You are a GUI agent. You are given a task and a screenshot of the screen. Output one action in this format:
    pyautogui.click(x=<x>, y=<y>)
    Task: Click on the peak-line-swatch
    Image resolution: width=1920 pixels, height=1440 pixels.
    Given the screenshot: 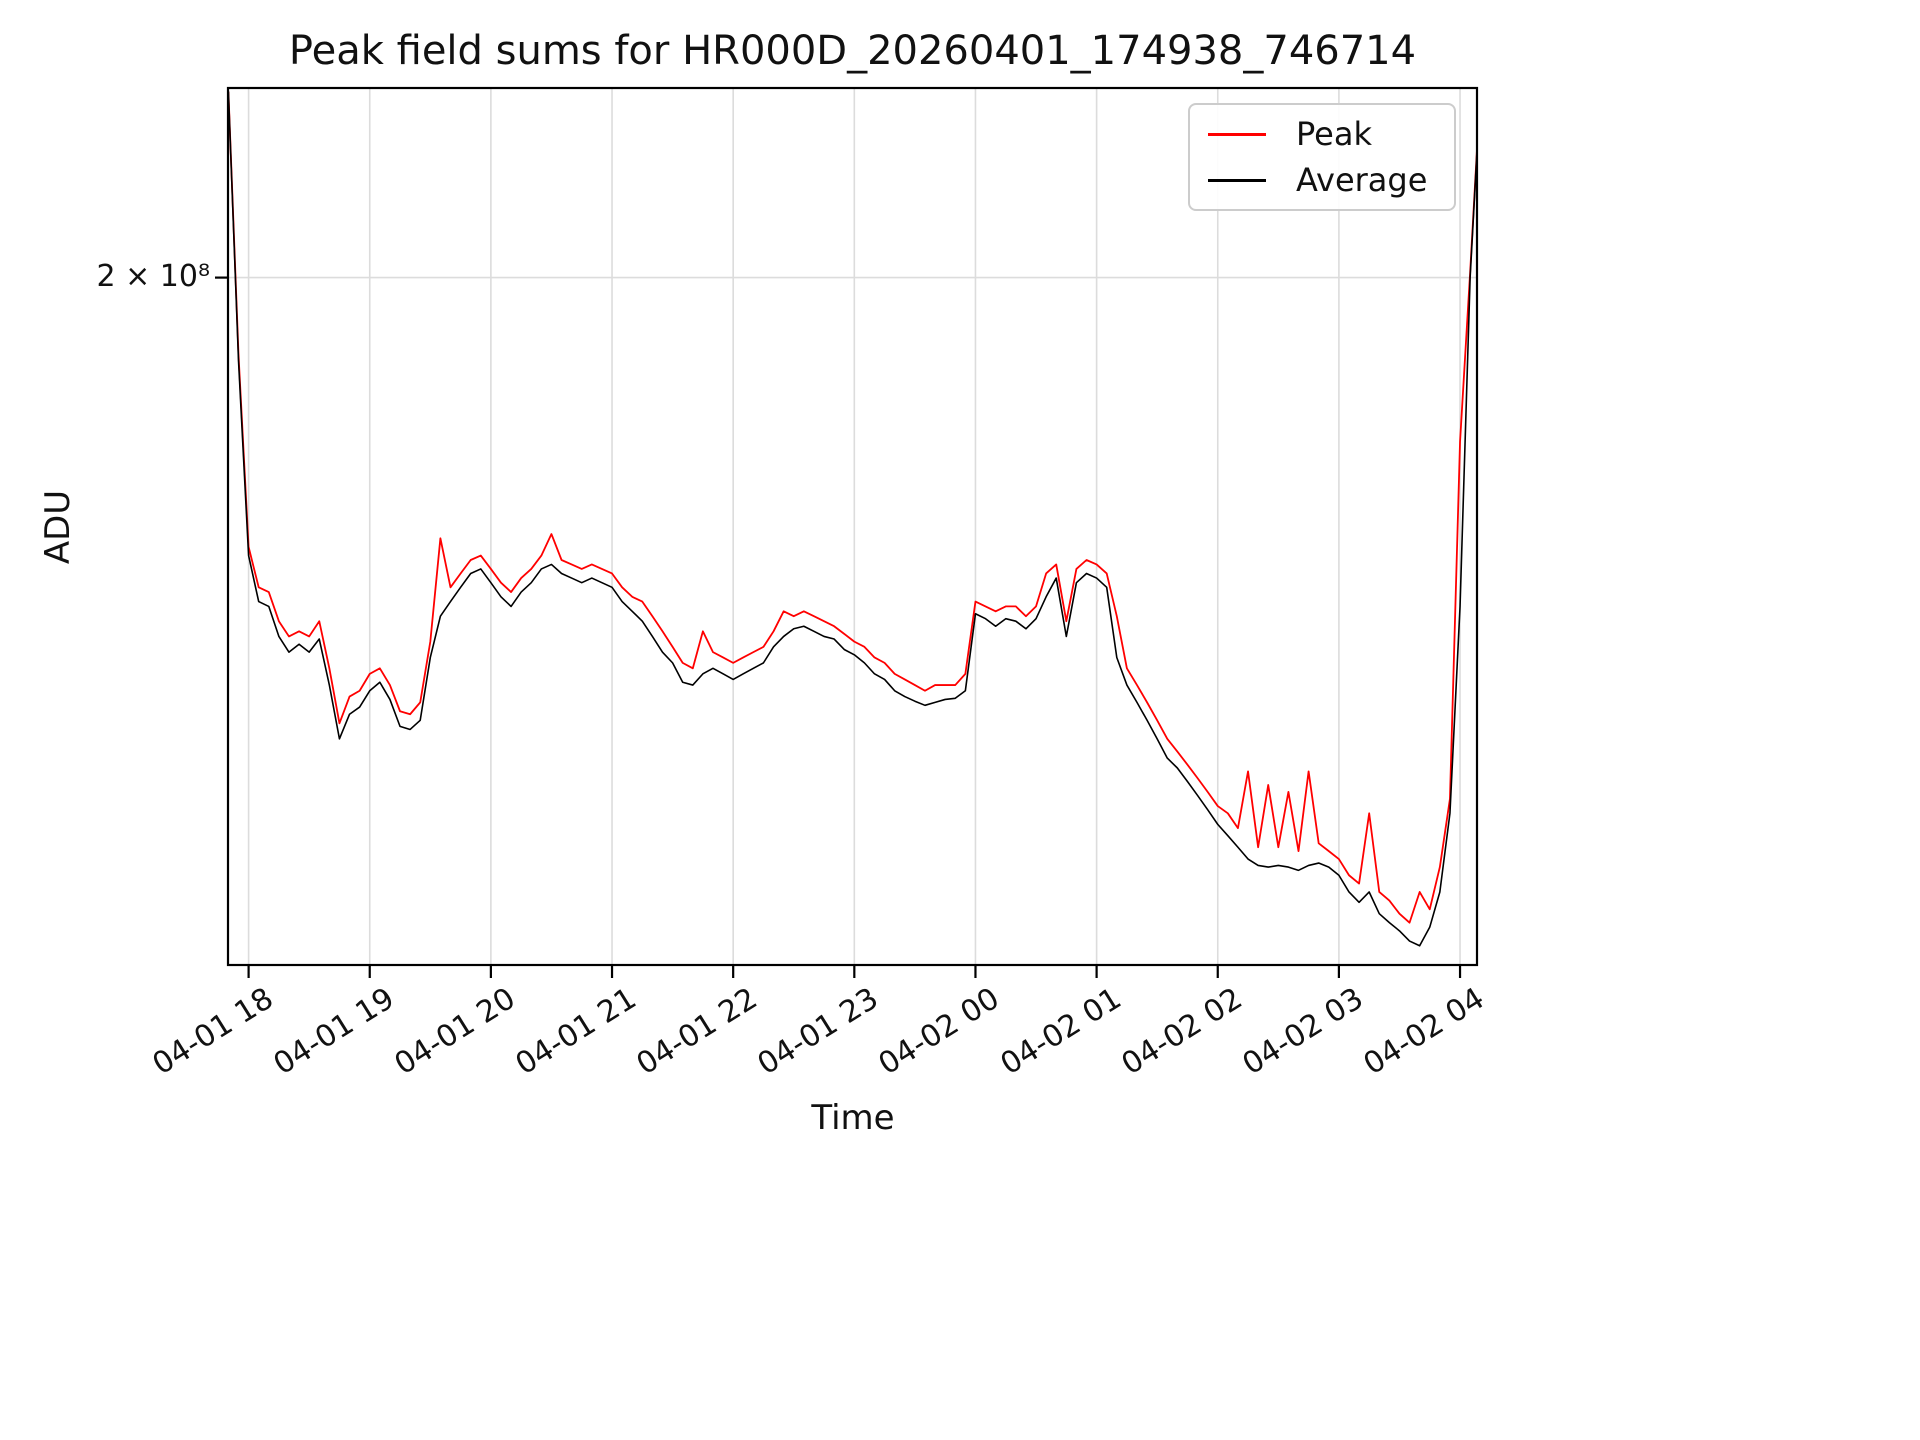 What is the action you would take?
    pyautogui.click(x=1237, y=134)
    